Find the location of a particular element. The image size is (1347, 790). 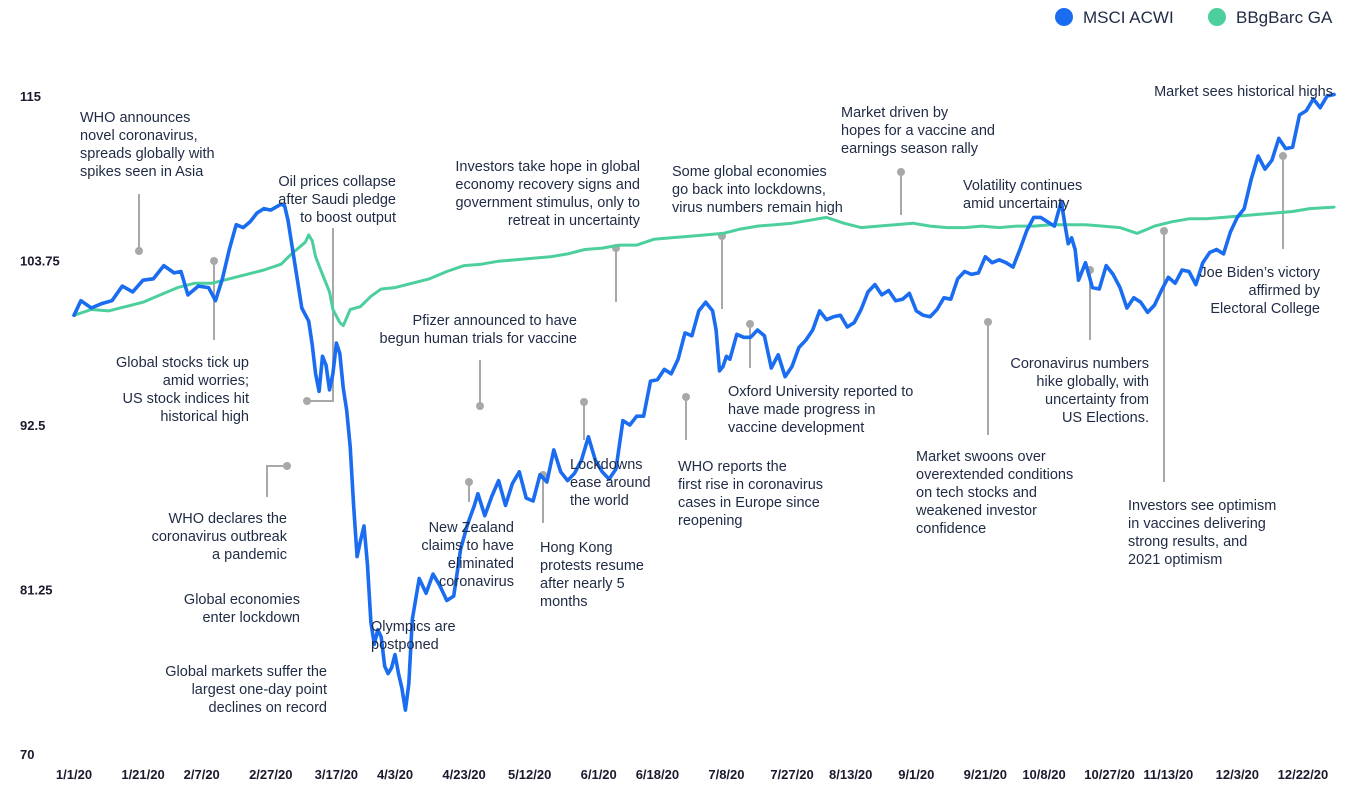

annotation-line: confidence is located at coordinates (951, 529).